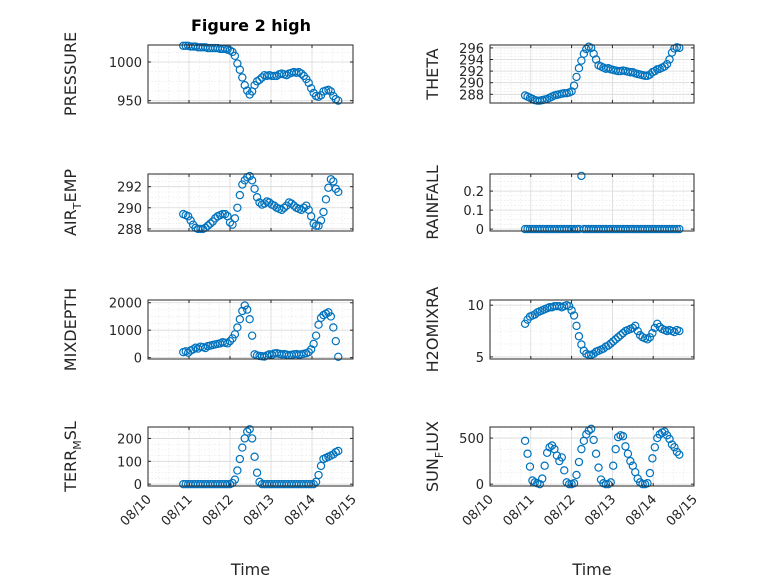 The image size is (778, 583). Describe the element at coordinates (129, 439) in the screenshot. I see `y-tick-label: 200` at that location.